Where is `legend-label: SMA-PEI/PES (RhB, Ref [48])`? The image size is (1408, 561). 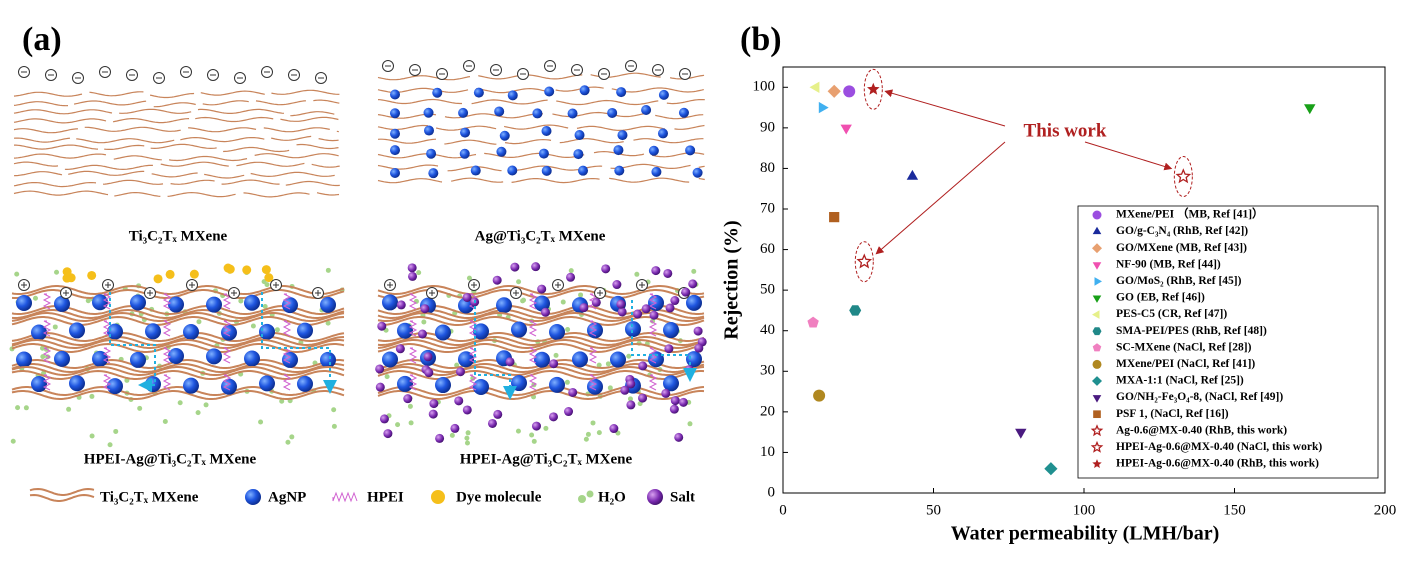
legend-label: SMA-PEI/PES (RhB, Ref [48]) is located at coordinates (1191, 331).